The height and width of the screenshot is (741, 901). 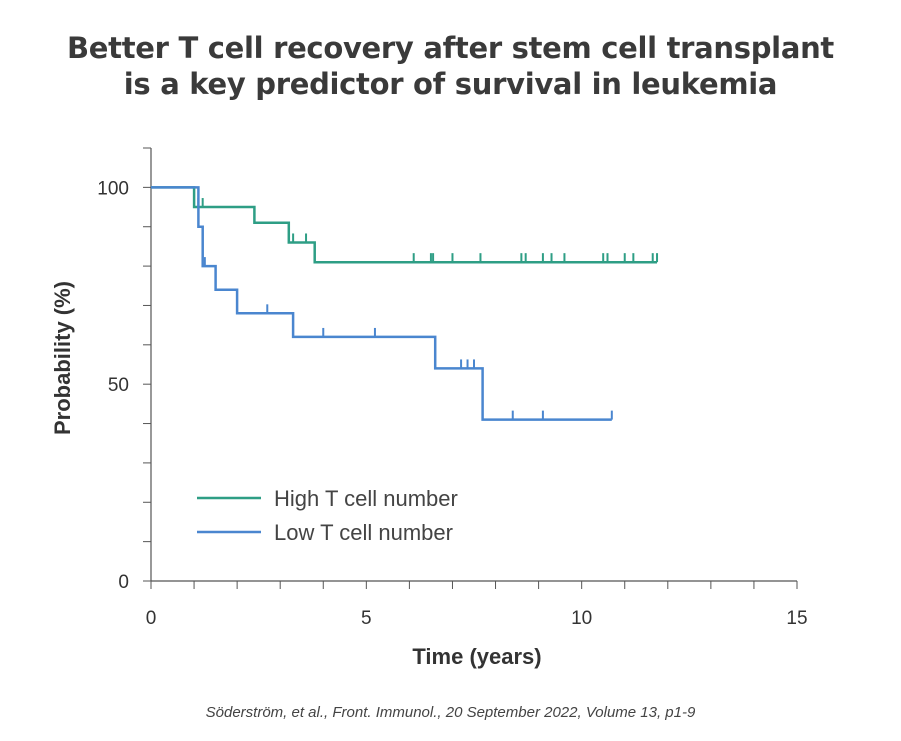 I want to click on survival-curve, so click(x=404, y=225).